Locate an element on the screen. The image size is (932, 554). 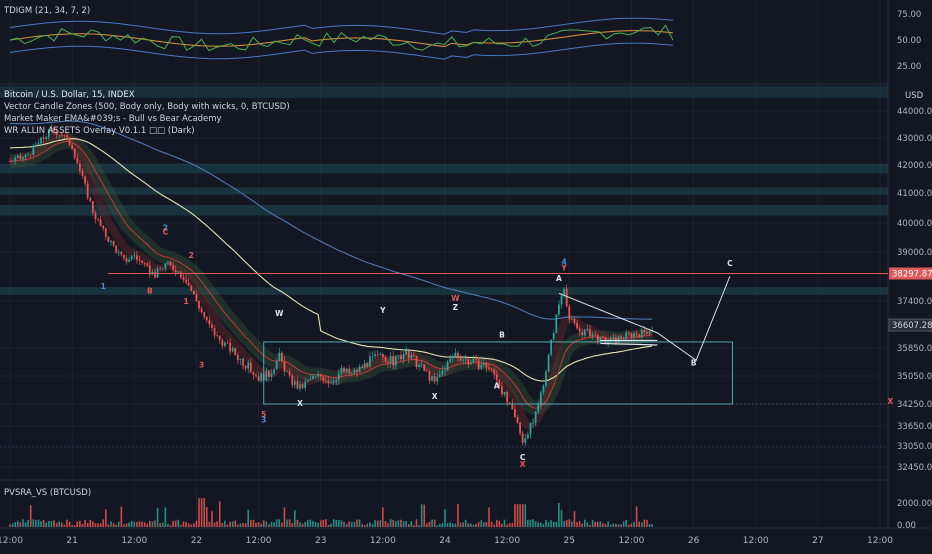
indicator-pane is located at coordinates (341, 38).